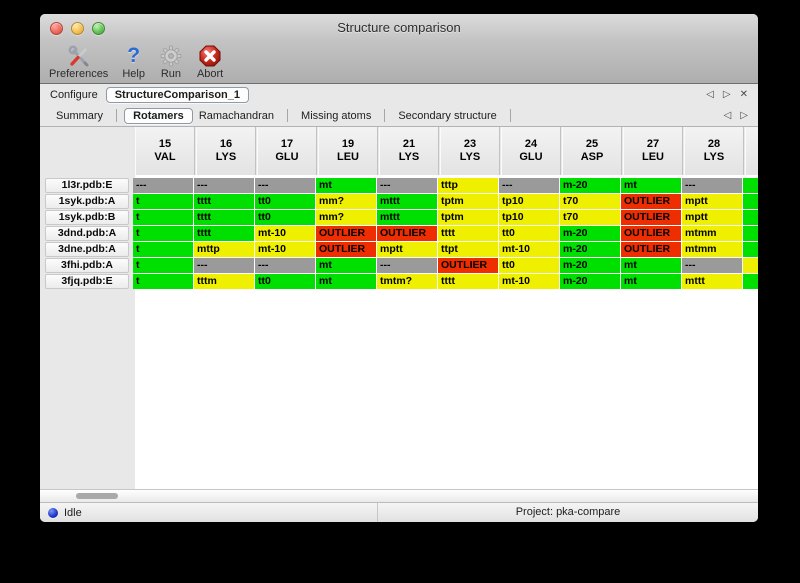 This screenshot has height=583, width=800. What do you see at coordinates (531, 151) in the screenshot?
I see `column-header: 24 GLU` at bounding box center [531, 151].